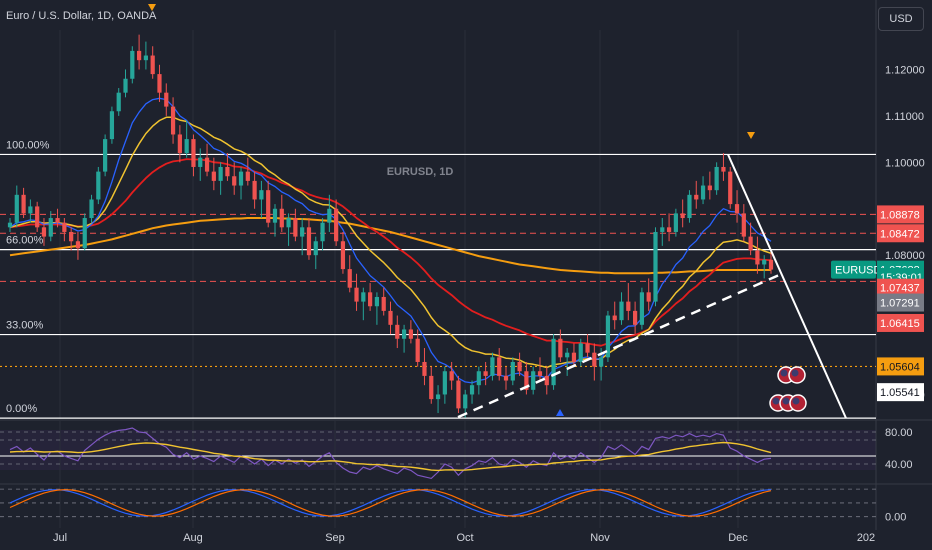 The image size is (932, 550). What do you see at coordinates (899, 465) in the screenshot?
I see `rsi-tick-label: 40.00` at bounding box center [899, 465].